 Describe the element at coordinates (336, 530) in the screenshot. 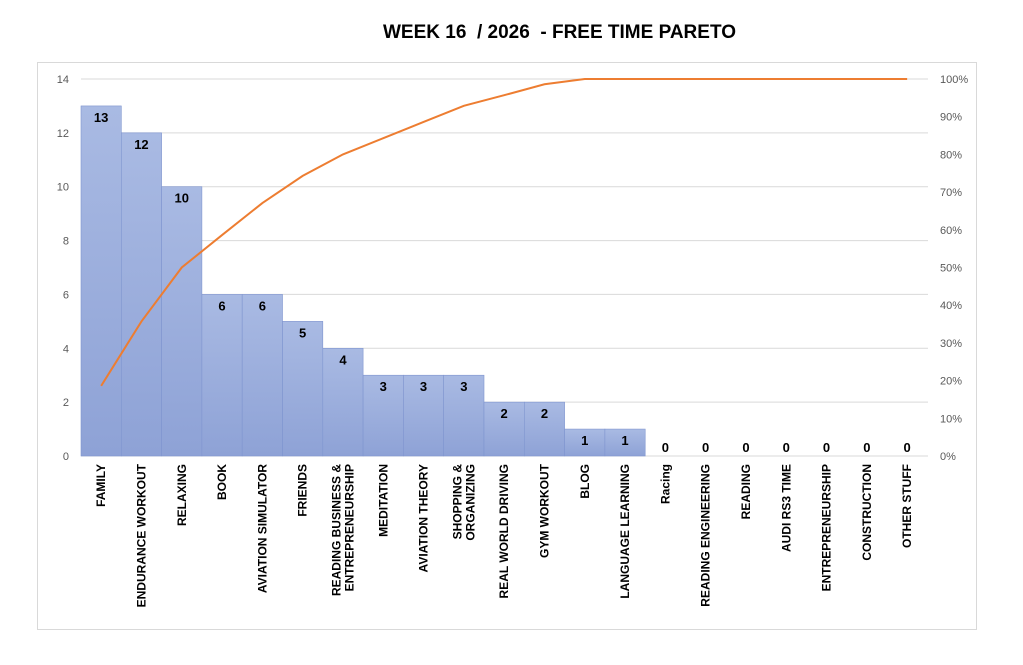

I see `category-label-line: READING BUSINESS &` at that location.